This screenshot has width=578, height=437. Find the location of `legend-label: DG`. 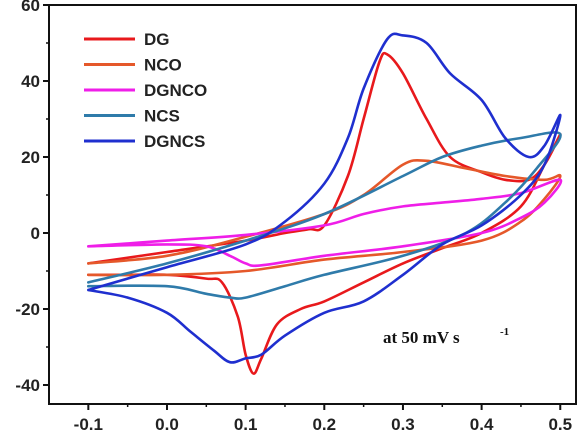

legend-label: DG is located at coordinates (157, 39).